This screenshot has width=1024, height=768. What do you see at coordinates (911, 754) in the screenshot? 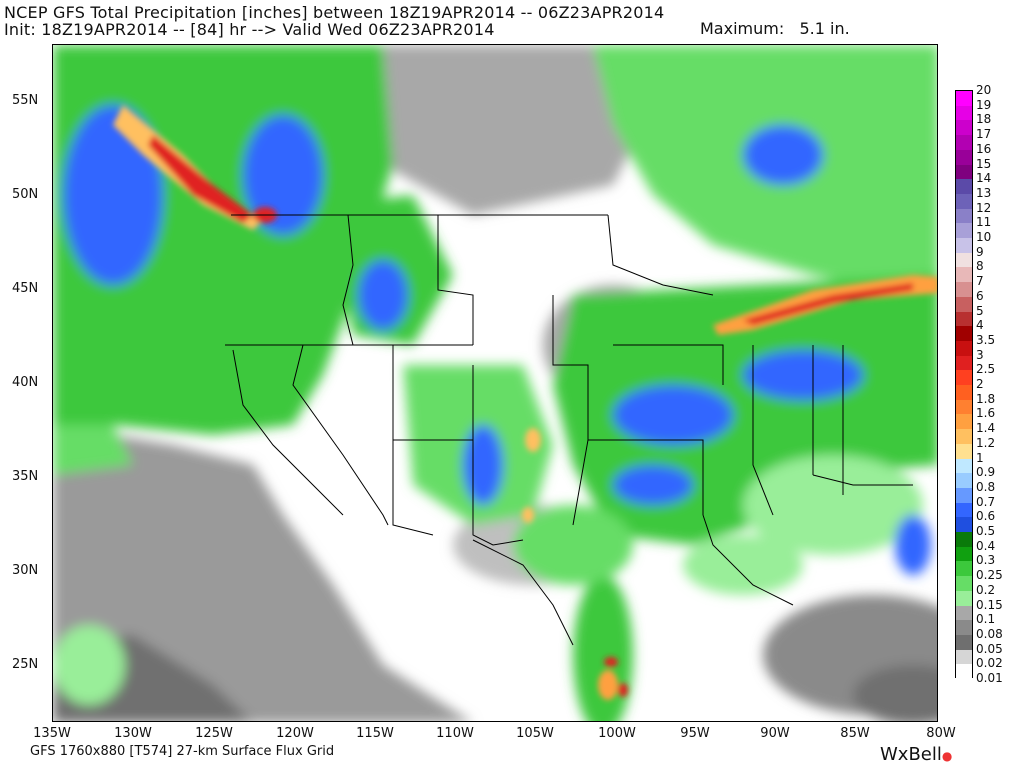
I see `brand-text: WxBell` at bounding box center [911, 754].